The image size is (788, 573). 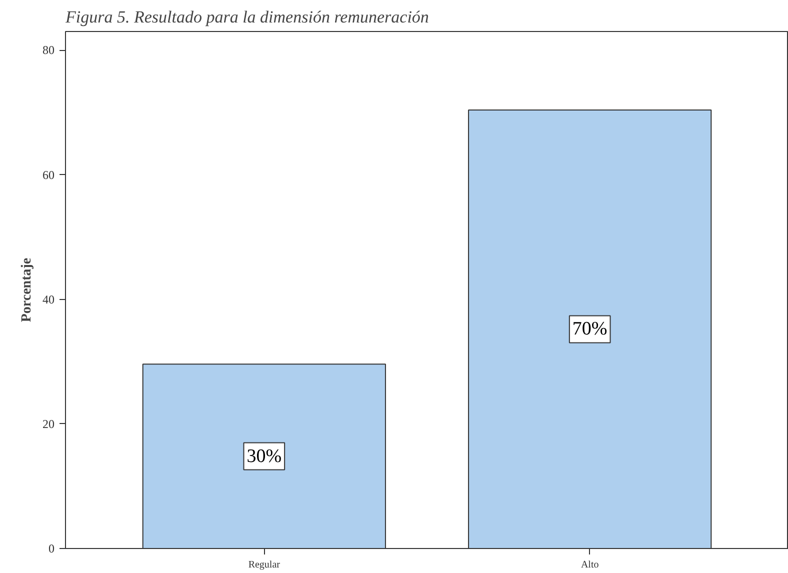 What do you see at coordinates (48, 50) in the screenshot?
I see `y-tick-label: 80` at bounding box center [48, 50].